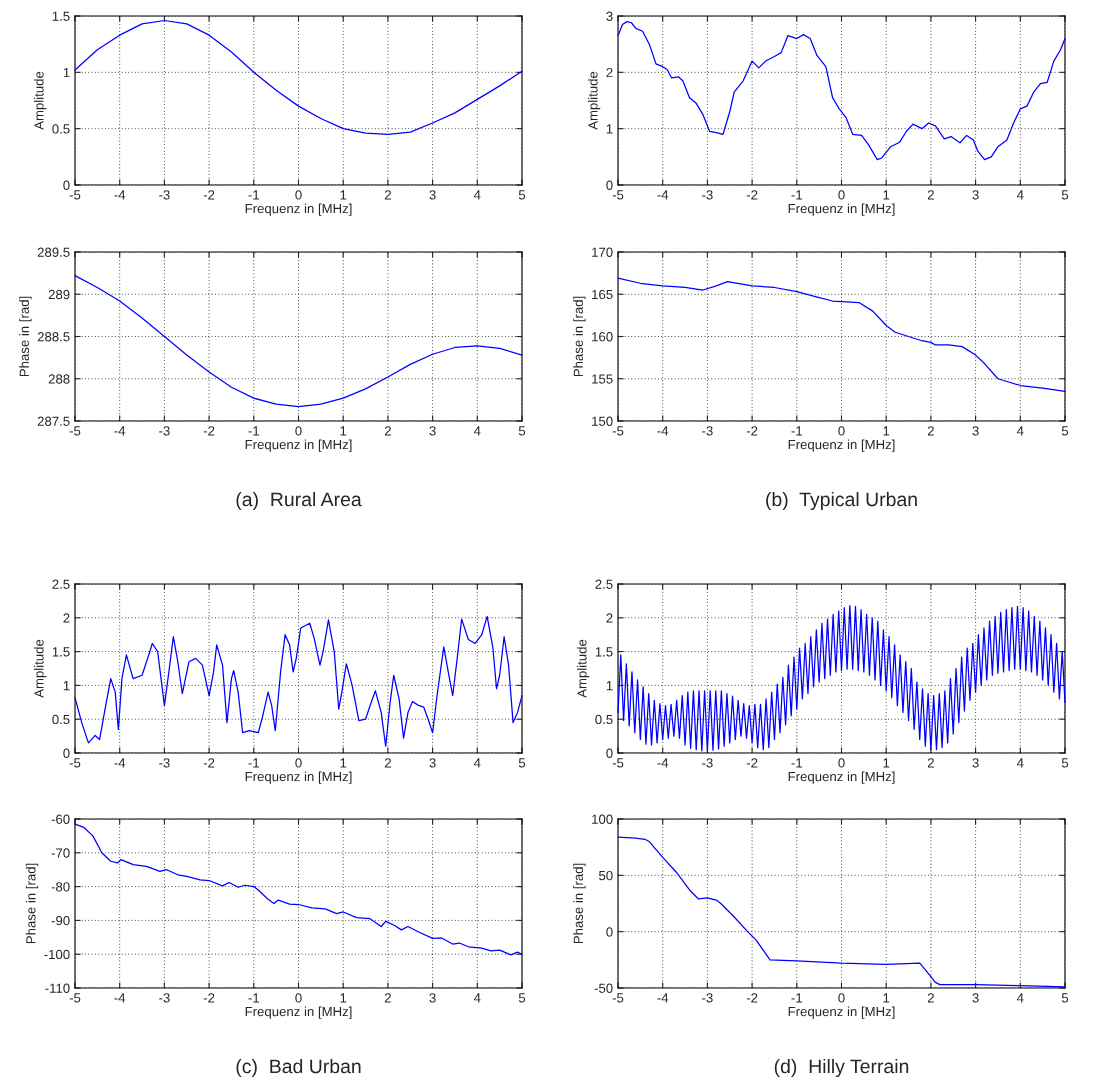 The width and height of the screenshot is (1119, 1088). I want to click on y-tick-label: 288, so click(59, 379).